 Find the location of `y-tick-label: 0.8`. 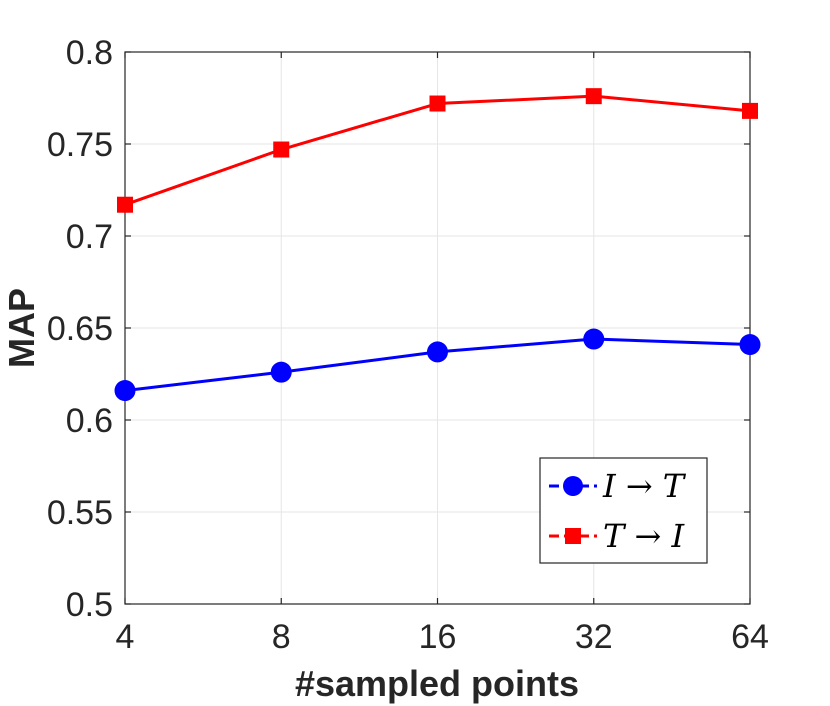

y-tick-label: 0.8 is located at coordinates (89, 53).